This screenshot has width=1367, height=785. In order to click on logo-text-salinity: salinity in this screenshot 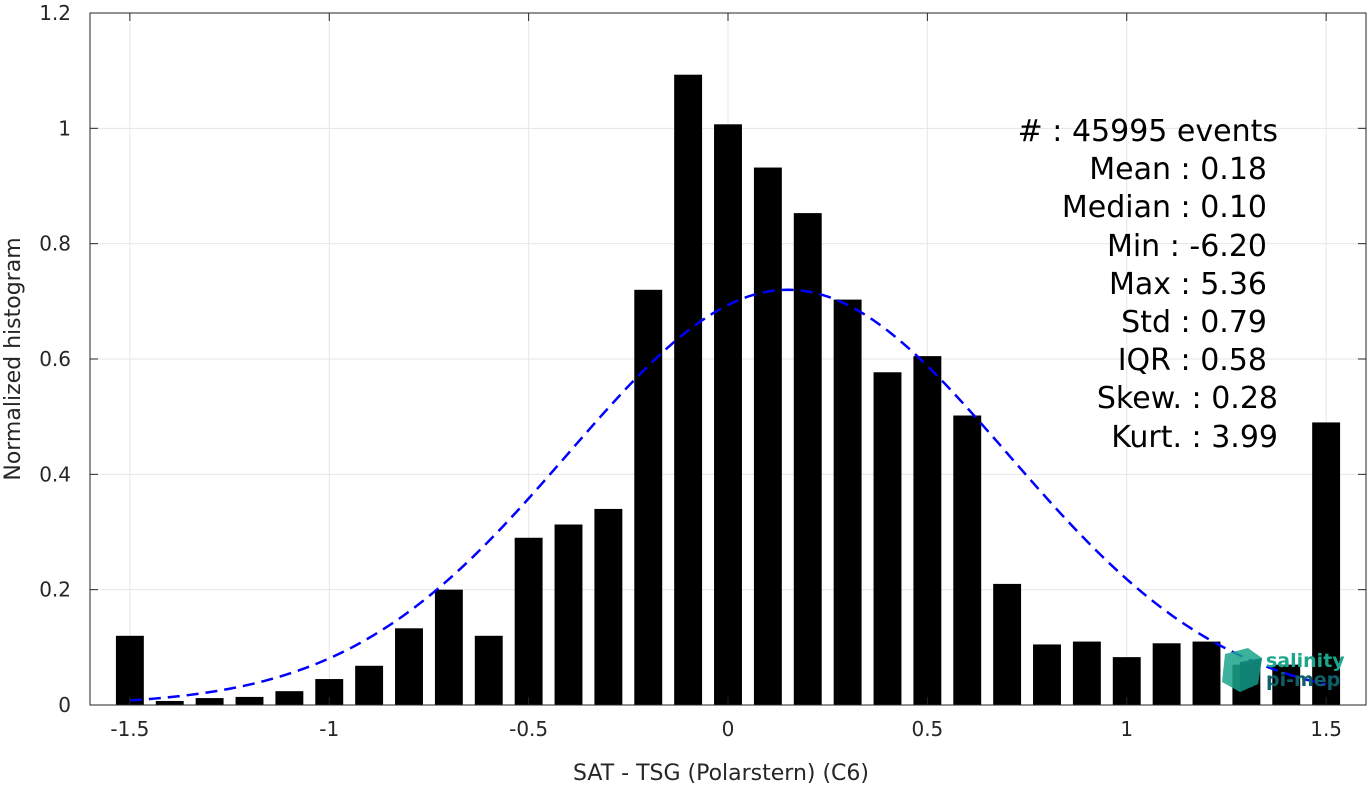, I will do `click(1305, 661)`.